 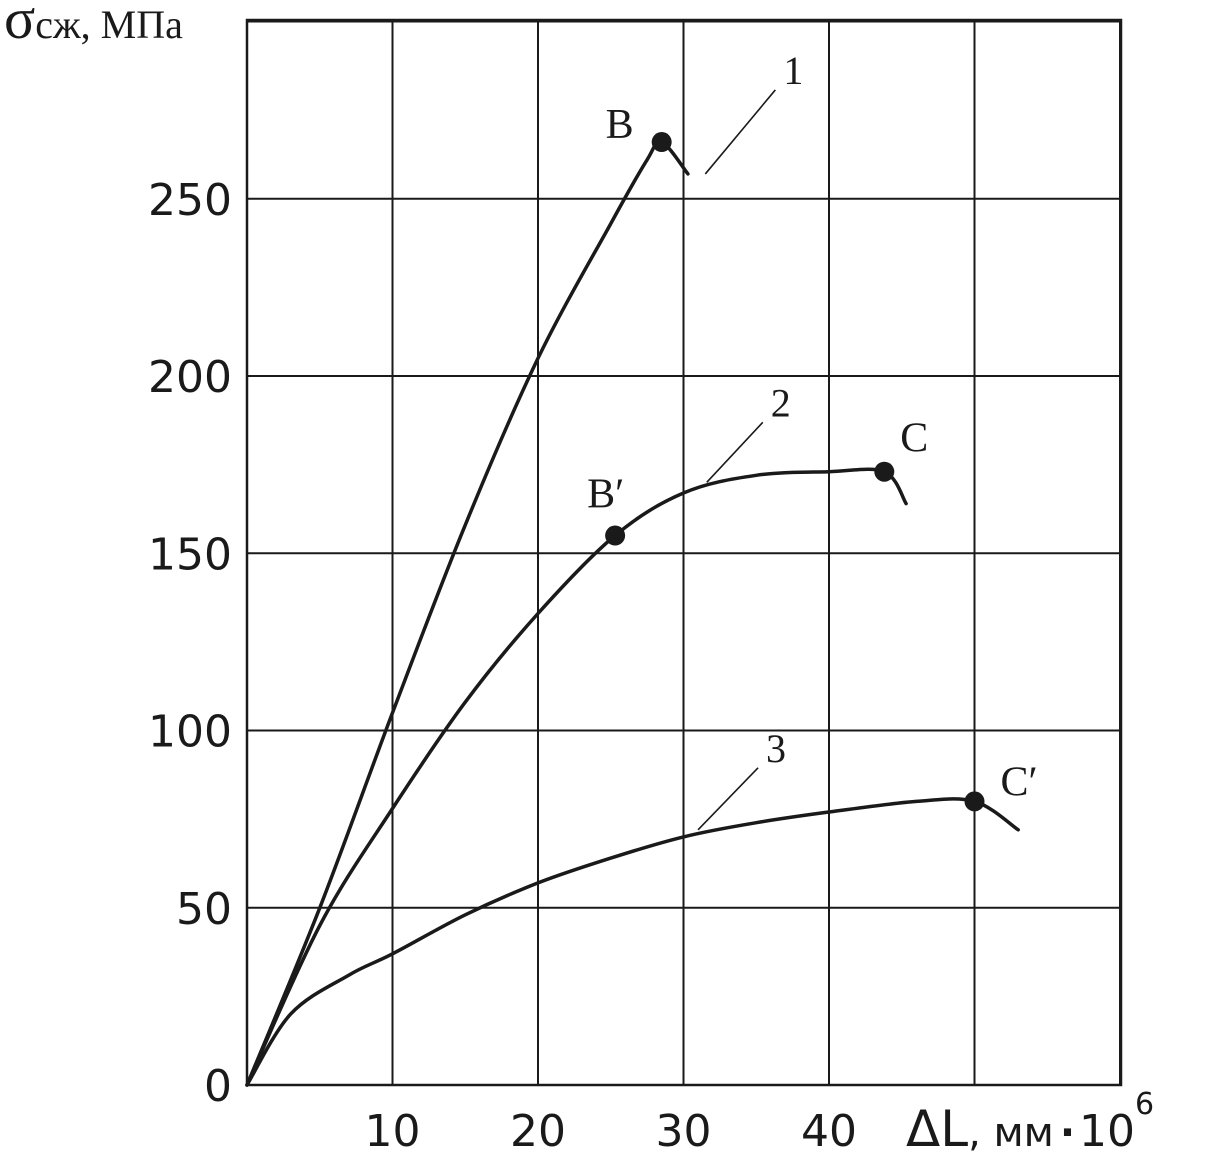 What do you see at coordinates (190, 554) in the screenshot?
I see `y-tick-label: 150` at bounding box center [190, 554].